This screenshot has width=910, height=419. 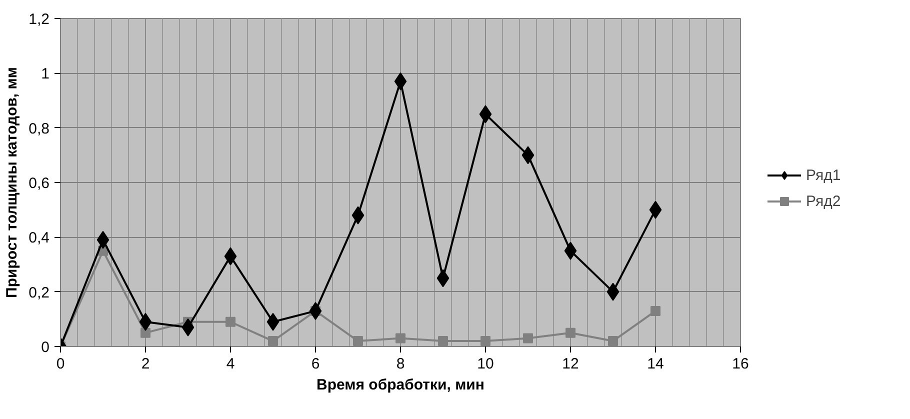 I want to click on x-tick-label: 8, so click(x=400, y=364).